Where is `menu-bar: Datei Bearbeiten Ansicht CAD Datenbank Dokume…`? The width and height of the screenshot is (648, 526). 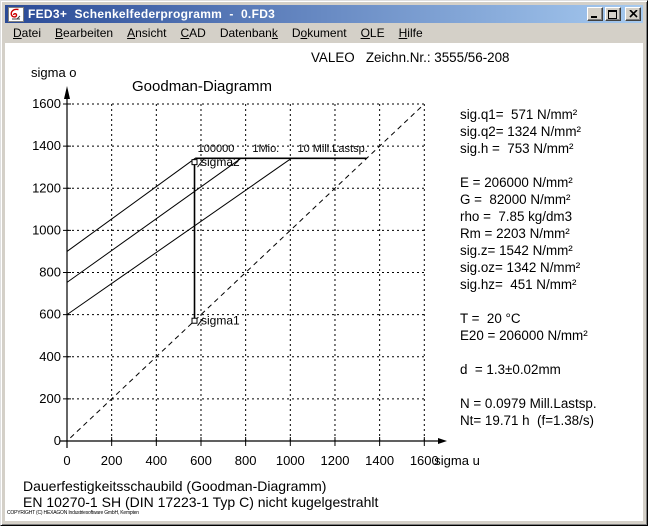 menu-bar: Datei Bearbeiten Ansicht CAD Datenbank Dokume… is located at coordinates (324, 33).